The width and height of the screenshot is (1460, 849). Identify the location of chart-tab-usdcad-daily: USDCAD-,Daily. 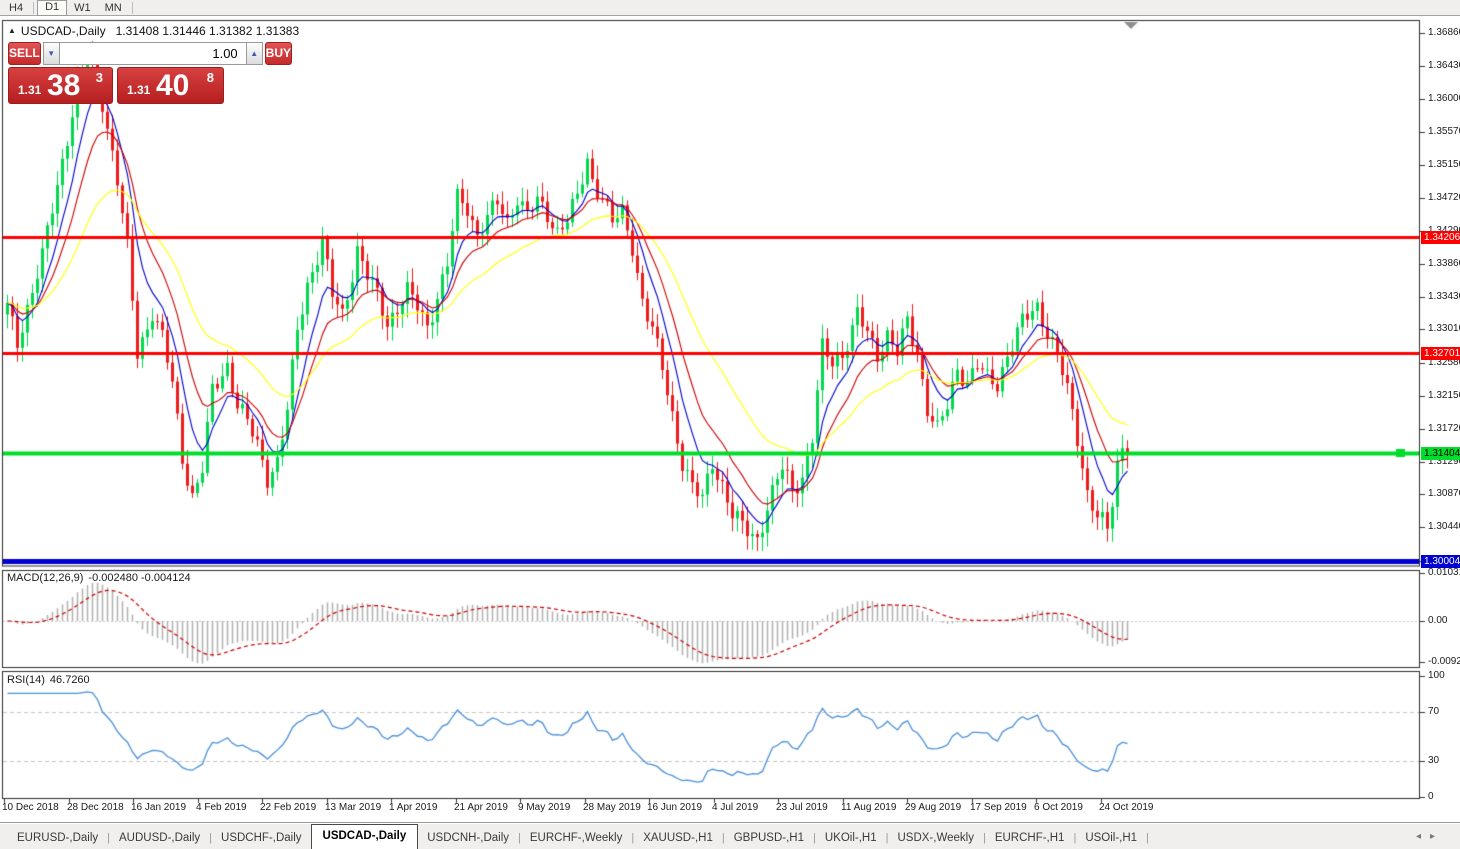
(364, 836).